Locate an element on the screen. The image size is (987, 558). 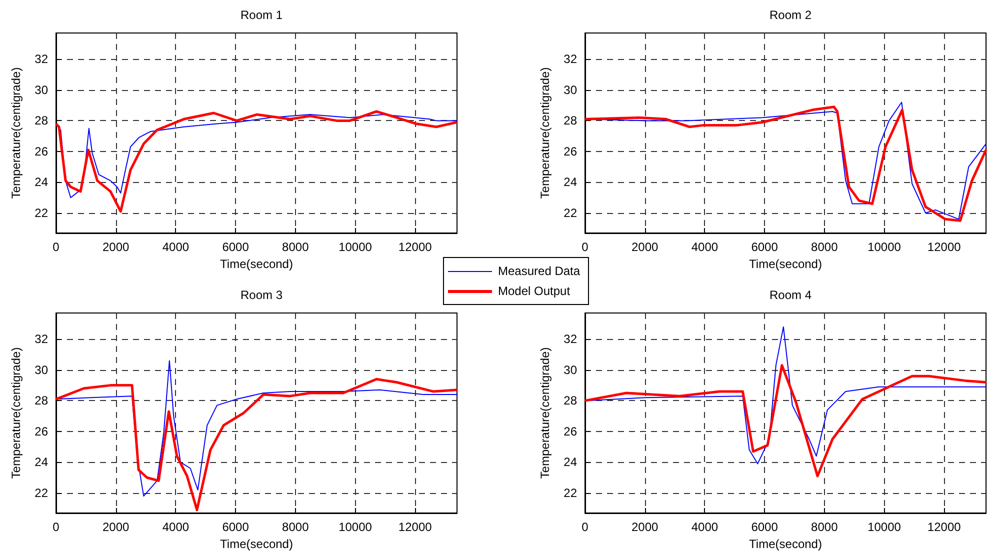
legend-label: Measured Data is located at coordinates (539, 271).